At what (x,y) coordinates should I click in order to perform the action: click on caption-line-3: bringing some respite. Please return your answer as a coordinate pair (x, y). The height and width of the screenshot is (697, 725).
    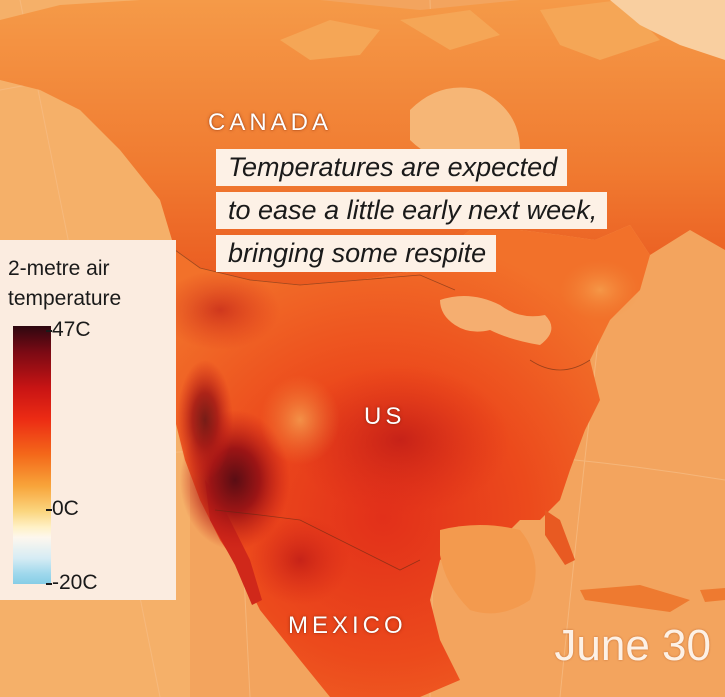
    Looking at the image, I should click on (356, 253).